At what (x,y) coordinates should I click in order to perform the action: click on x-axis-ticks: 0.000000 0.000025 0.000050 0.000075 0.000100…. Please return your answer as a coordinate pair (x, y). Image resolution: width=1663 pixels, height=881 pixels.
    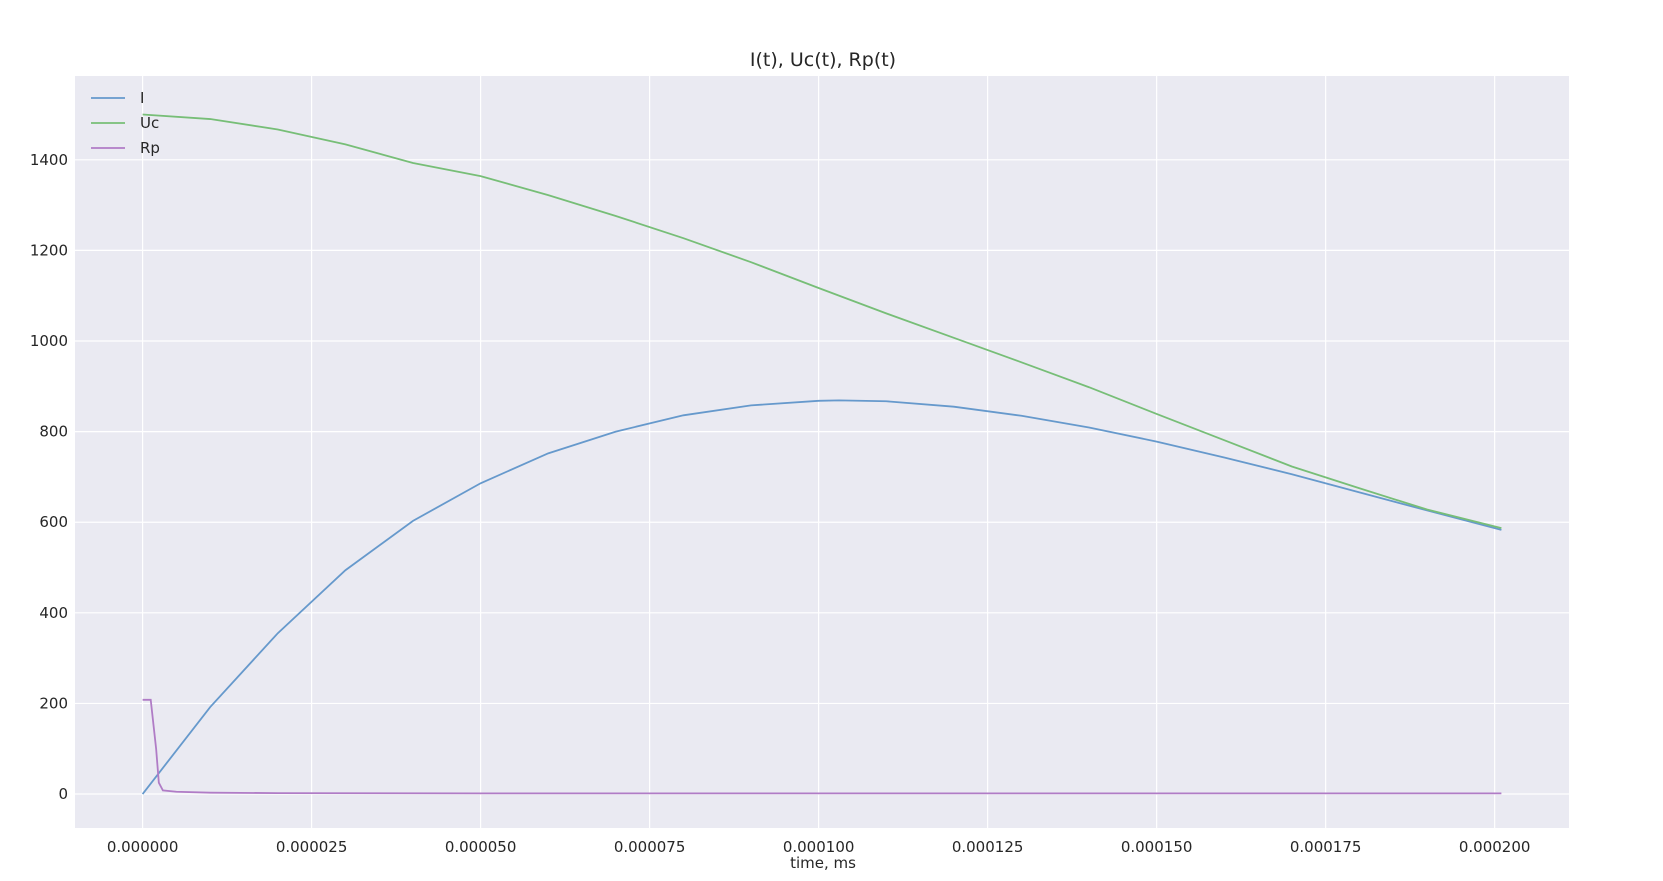
    Looking at the image, I should click on (819, 847).